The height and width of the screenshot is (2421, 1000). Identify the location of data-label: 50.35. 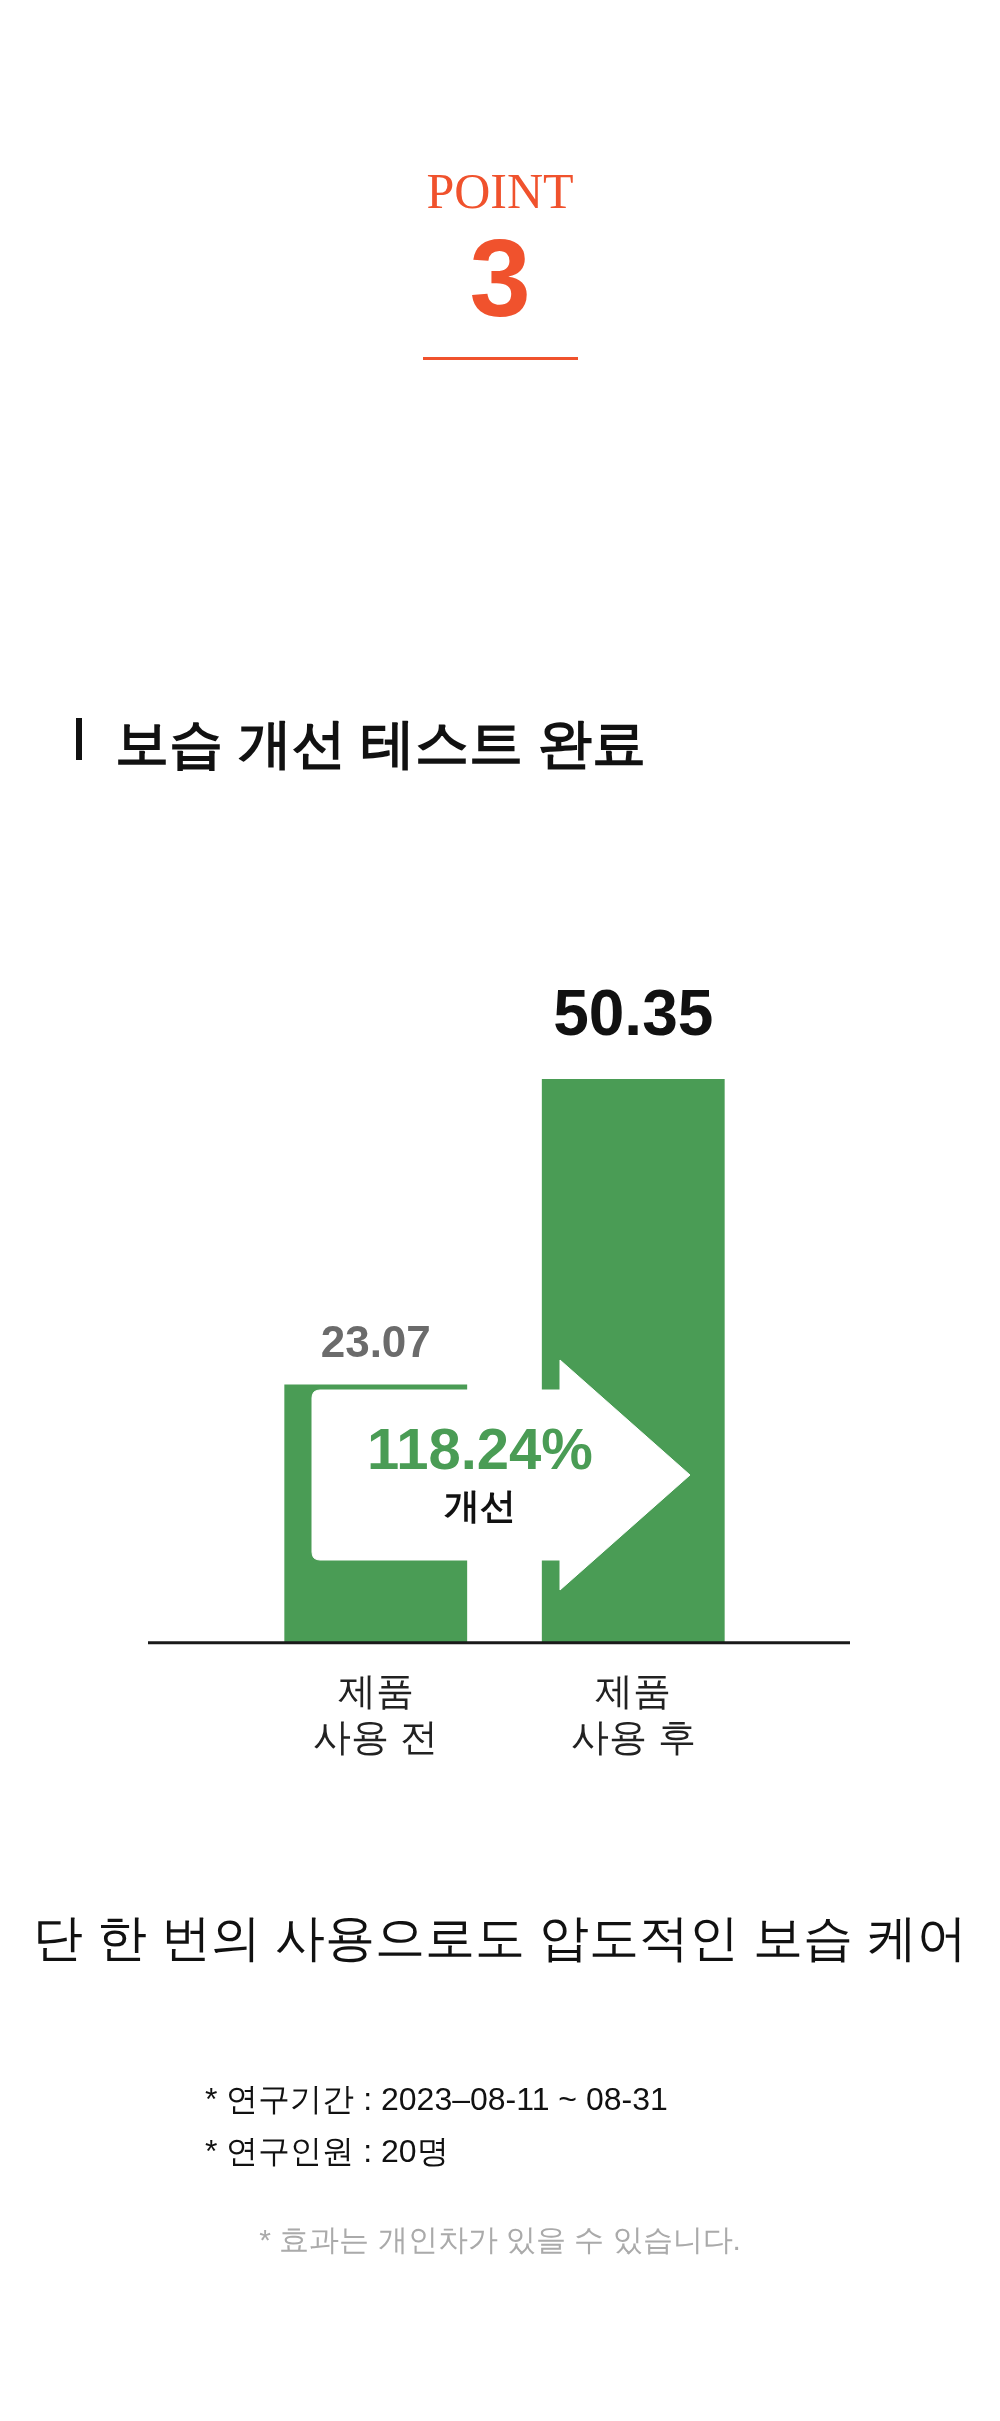
(633, 1012).